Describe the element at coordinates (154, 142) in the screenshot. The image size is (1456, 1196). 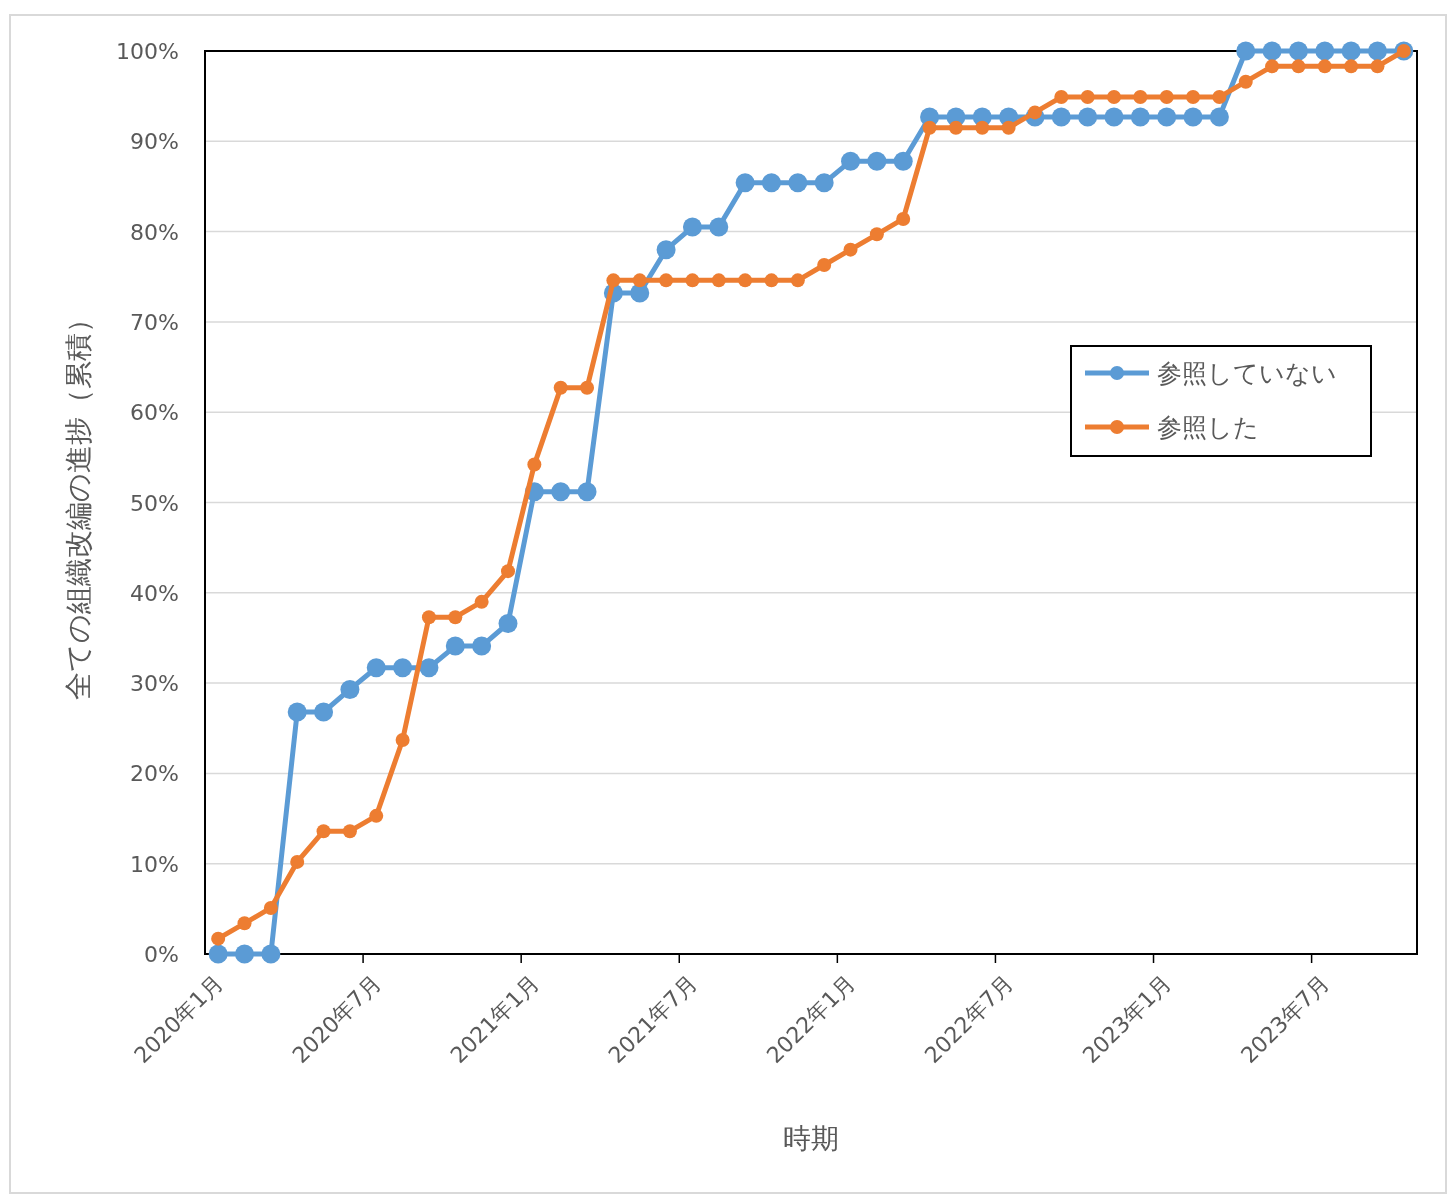
I see `y-tick-label: 90%` at that location.